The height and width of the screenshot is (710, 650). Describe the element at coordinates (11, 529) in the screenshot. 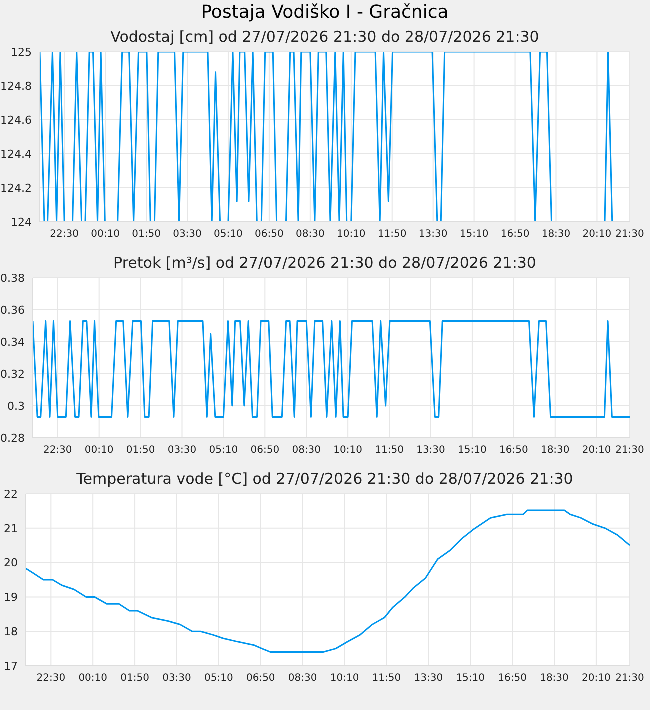

I see `y-tick-label: 21` at that location.